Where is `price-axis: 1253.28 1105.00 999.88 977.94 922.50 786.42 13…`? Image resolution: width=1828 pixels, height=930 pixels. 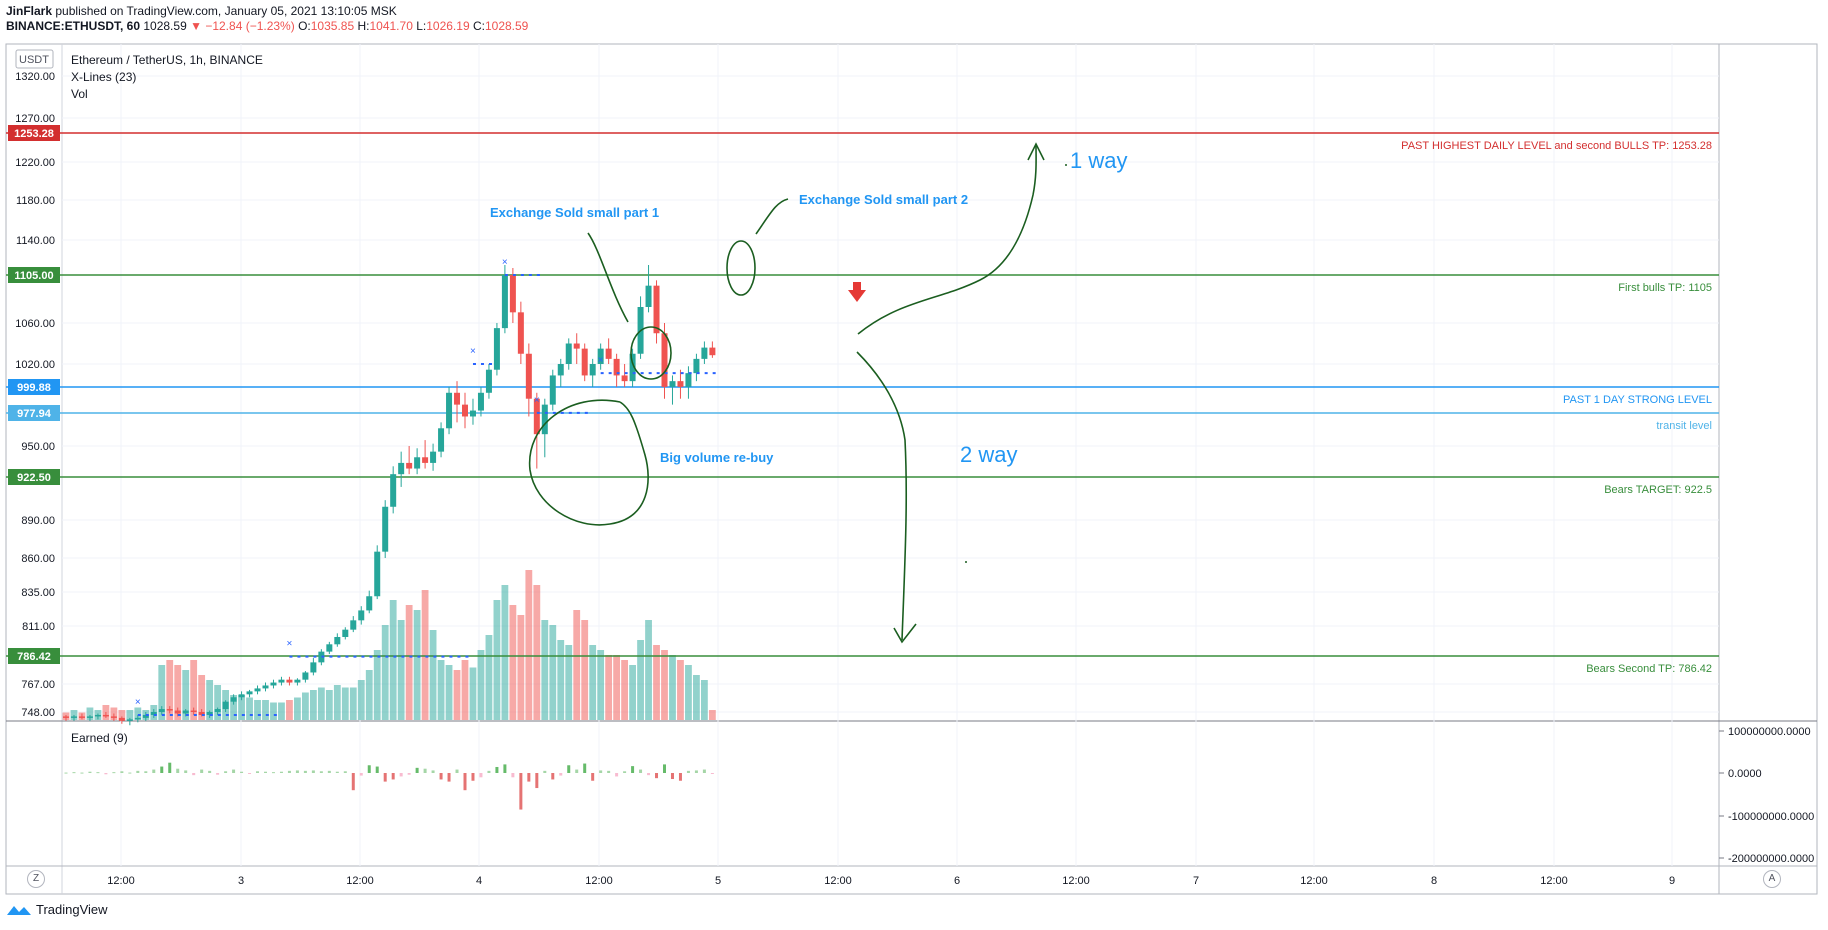 price-axis: 1253.28 1105.00 999.88 977.94 922.50 786.42 13… is located at coordinates (34, 395).